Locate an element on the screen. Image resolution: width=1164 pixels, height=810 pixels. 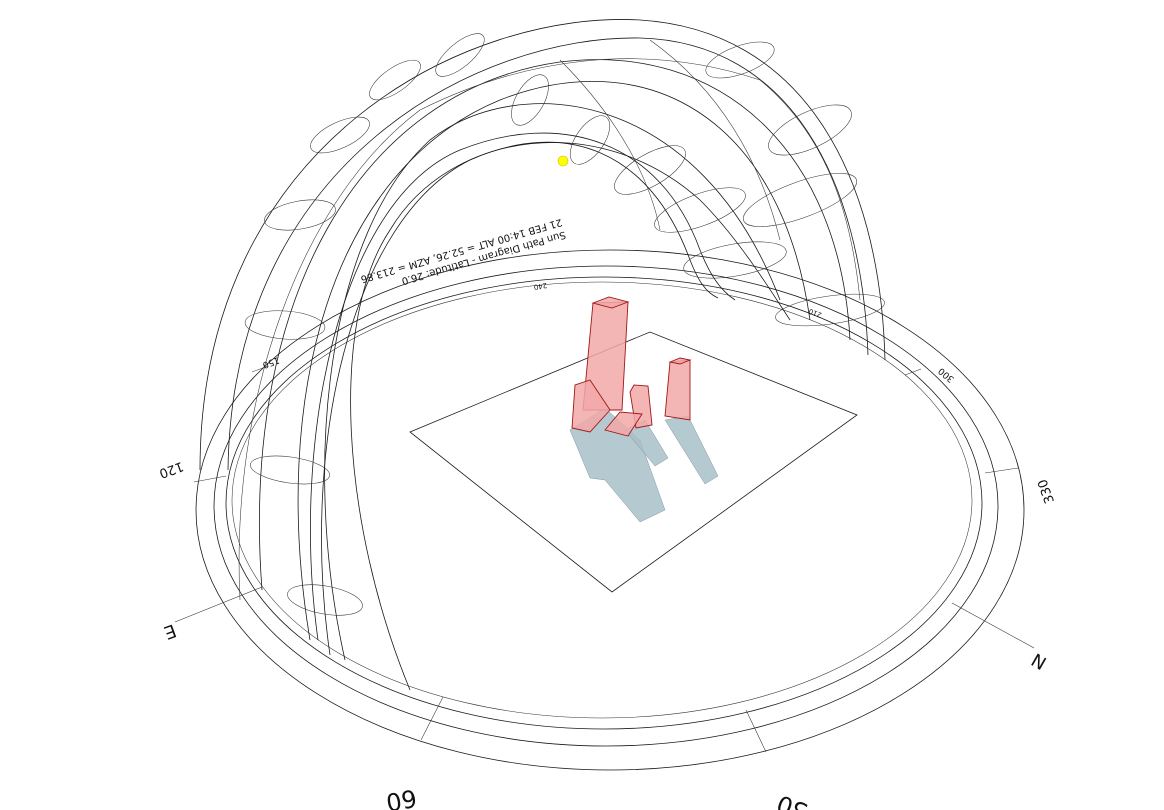
bearing-120: 120 is located at coordinates (171, 469).